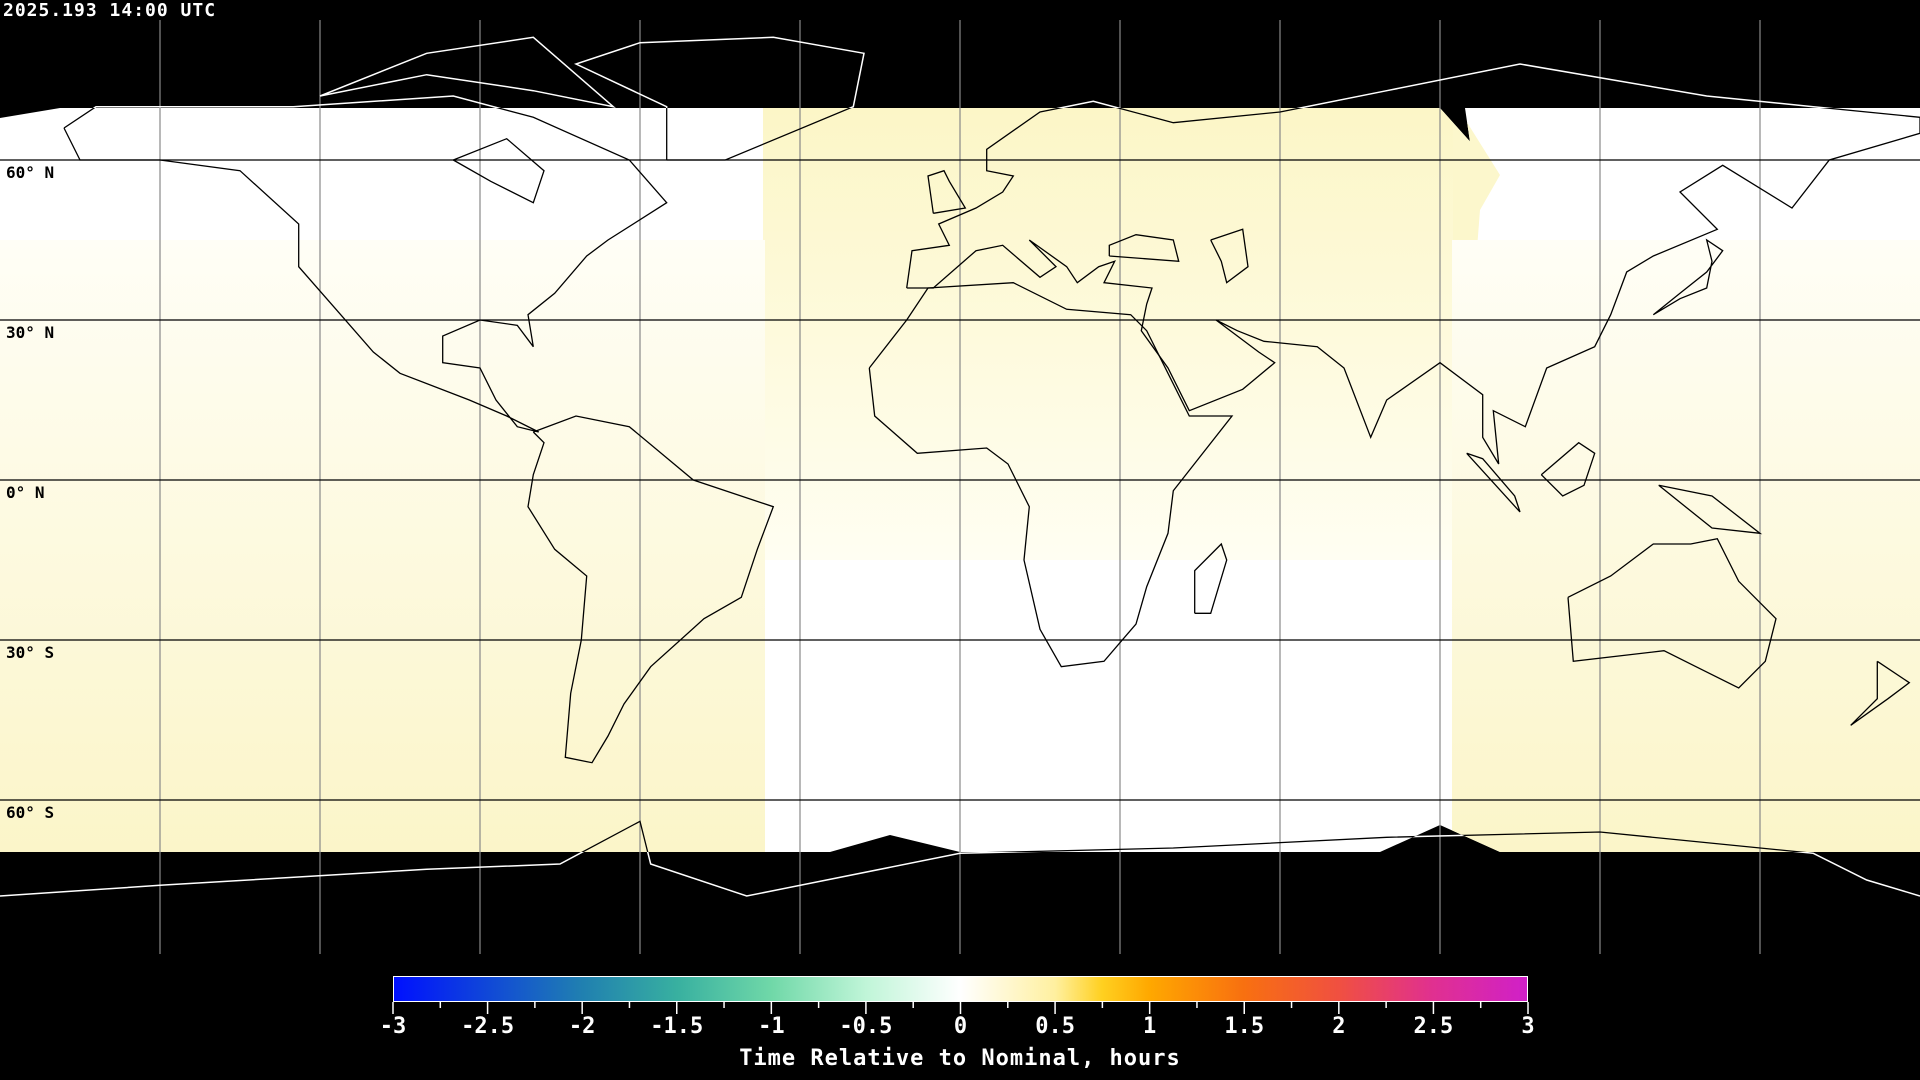  I want to click on colorbar-tick-label: -2, so click(582, 1026).